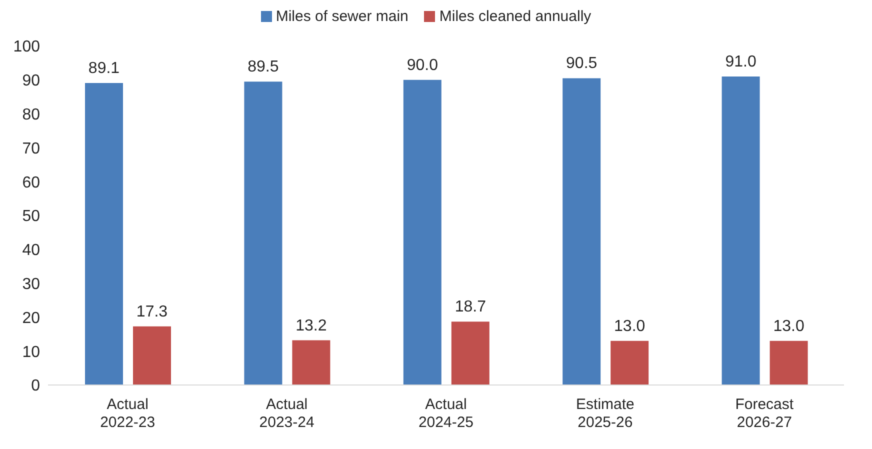 The image size is (872, 449). What do you see at coordinates (286, 413) in the screenshot?
I see `x-tick-label: Actual 2023-24` at bounding box center [286, 413].